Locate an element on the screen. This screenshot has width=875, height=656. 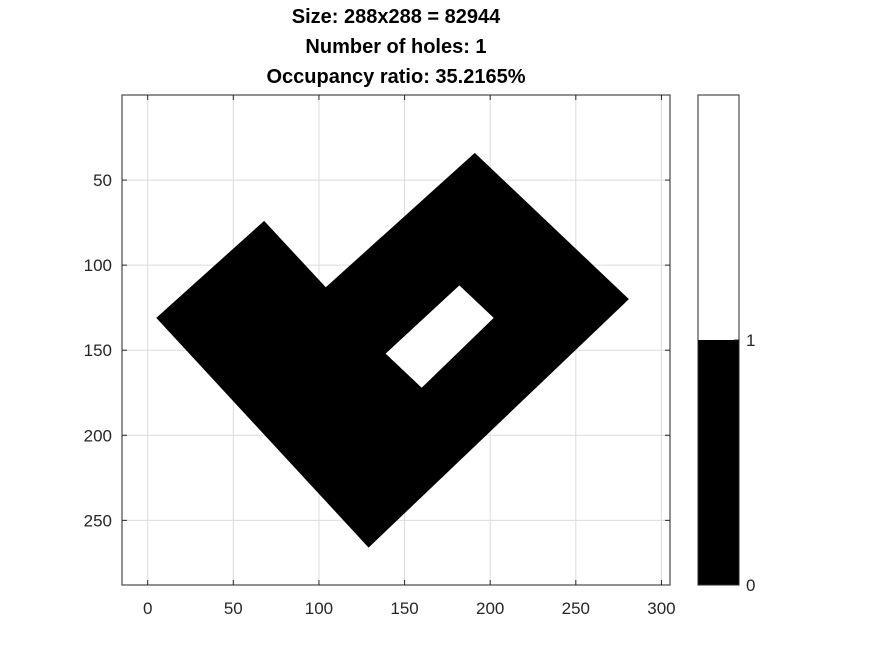
title-line-3: Occupancy ratio: 35.2165% is located at coordinates (395, 77).